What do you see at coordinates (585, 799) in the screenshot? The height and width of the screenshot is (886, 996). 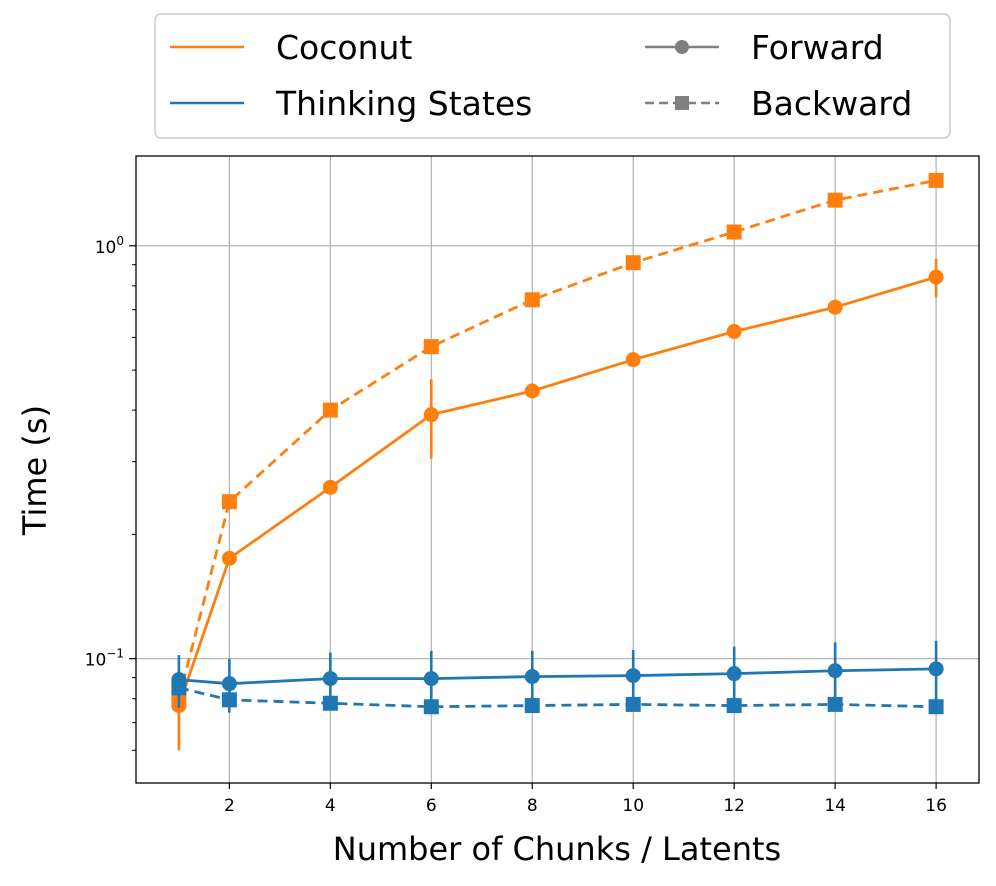 I see `x-axis-ticks: 2 4 6 8 10 12 14 16` at bounding box center [585, 799].